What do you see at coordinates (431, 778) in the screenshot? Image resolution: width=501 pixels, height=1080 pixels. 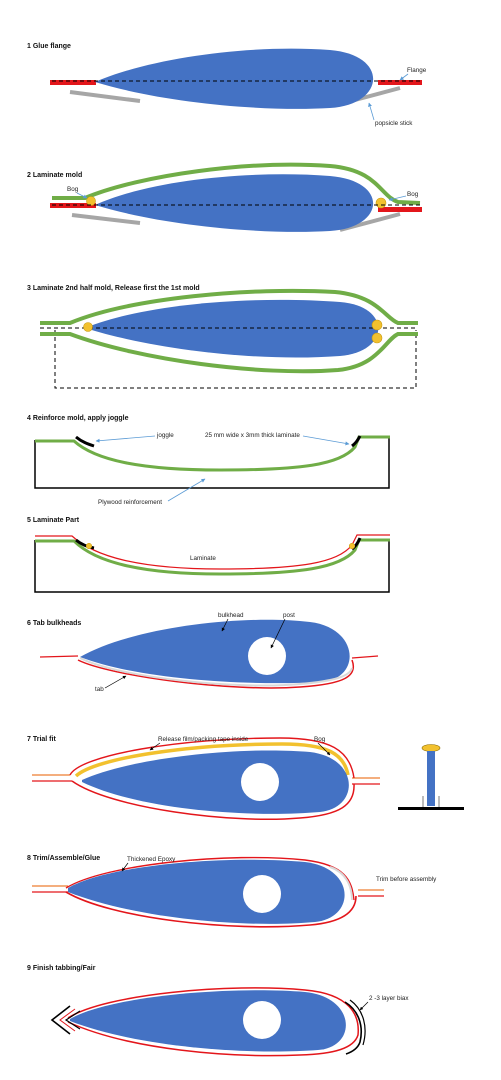 I see `post-icon` at bounding box center [431, 778].